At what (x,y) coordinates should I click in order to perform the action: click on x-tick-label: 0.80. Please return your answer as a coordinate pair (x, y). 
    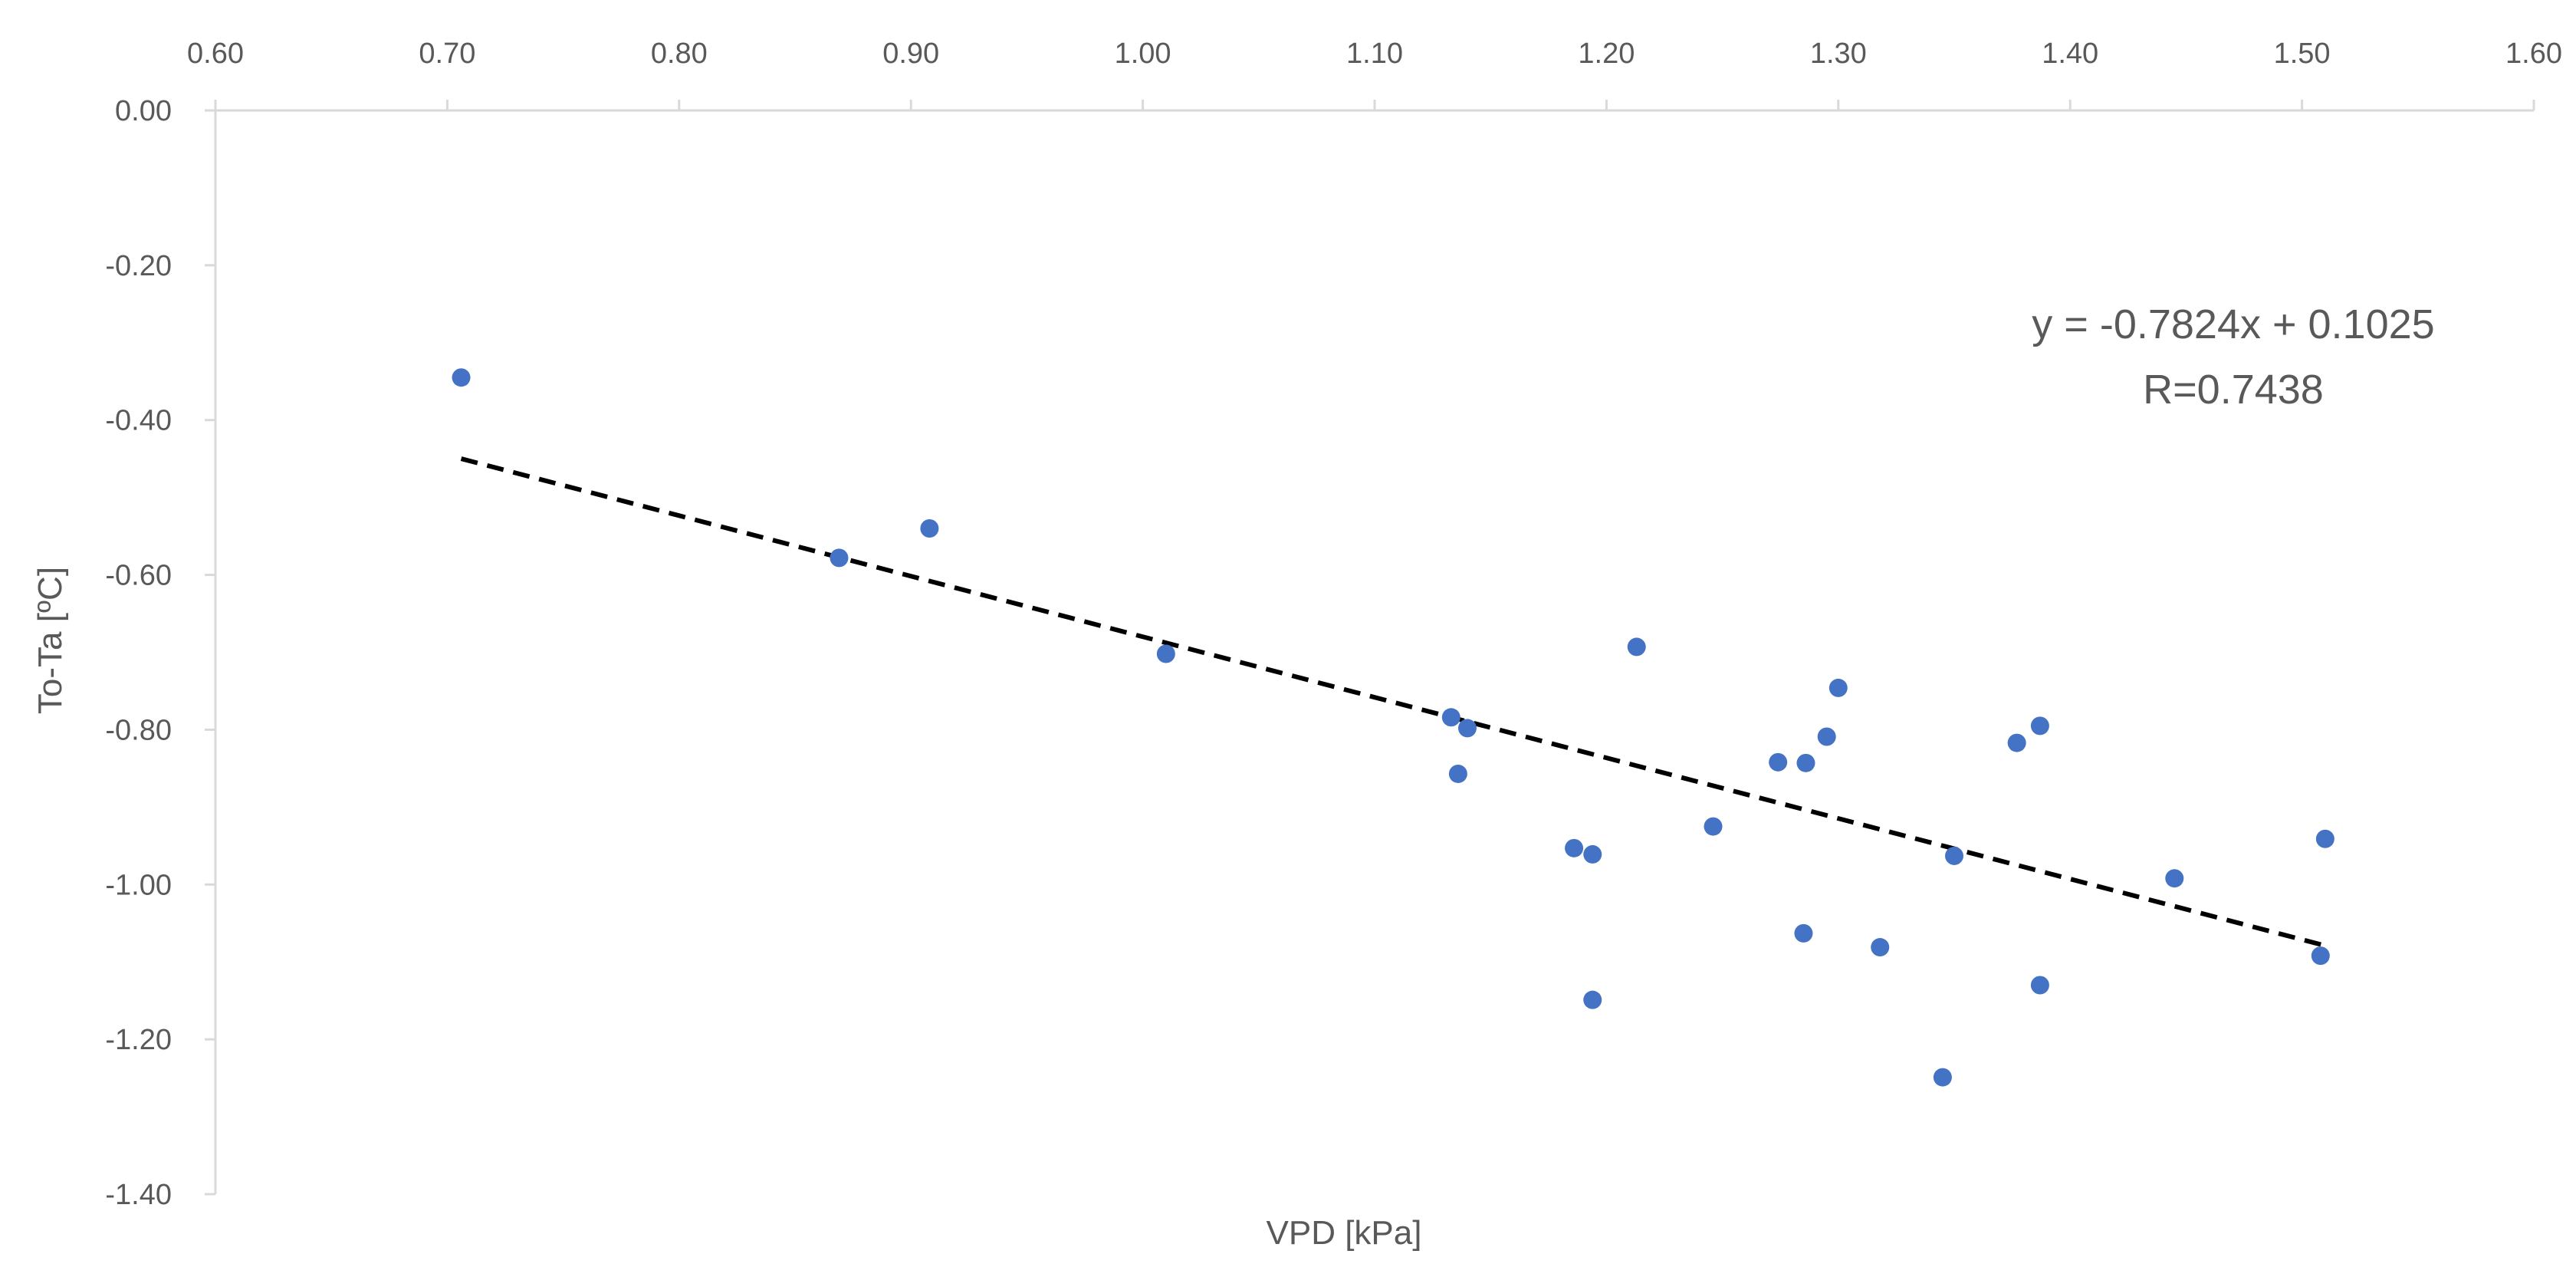
    Looking at the image, I should click on (680, 54).